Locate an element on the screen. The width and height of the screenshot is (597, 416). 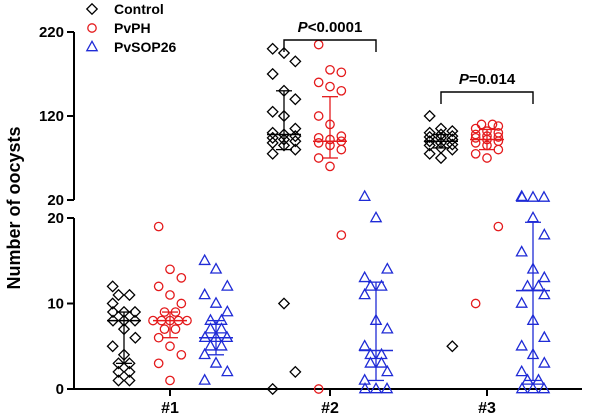
significance-bracket is located at coordinates (487, 97).